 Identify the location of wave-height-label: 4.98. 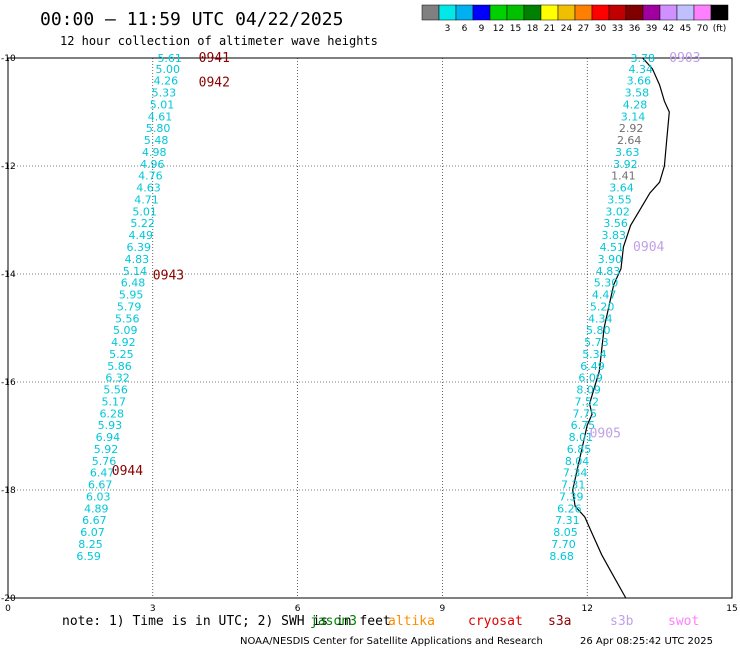
(154, 152).